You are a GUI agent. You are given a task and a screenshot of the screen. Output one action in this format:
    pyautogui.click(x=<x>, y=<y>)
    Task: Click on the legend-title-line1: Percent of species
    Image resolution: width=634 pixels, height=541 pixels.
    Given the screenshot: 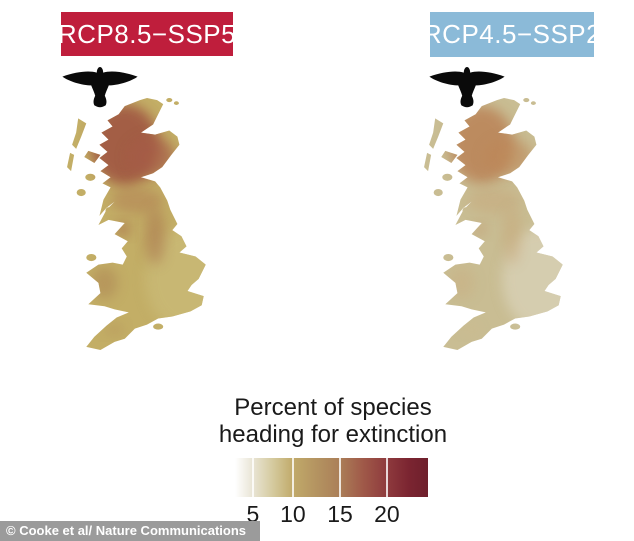 What is the action you would take?
    pyautogui.click(x=333, y=407)
    